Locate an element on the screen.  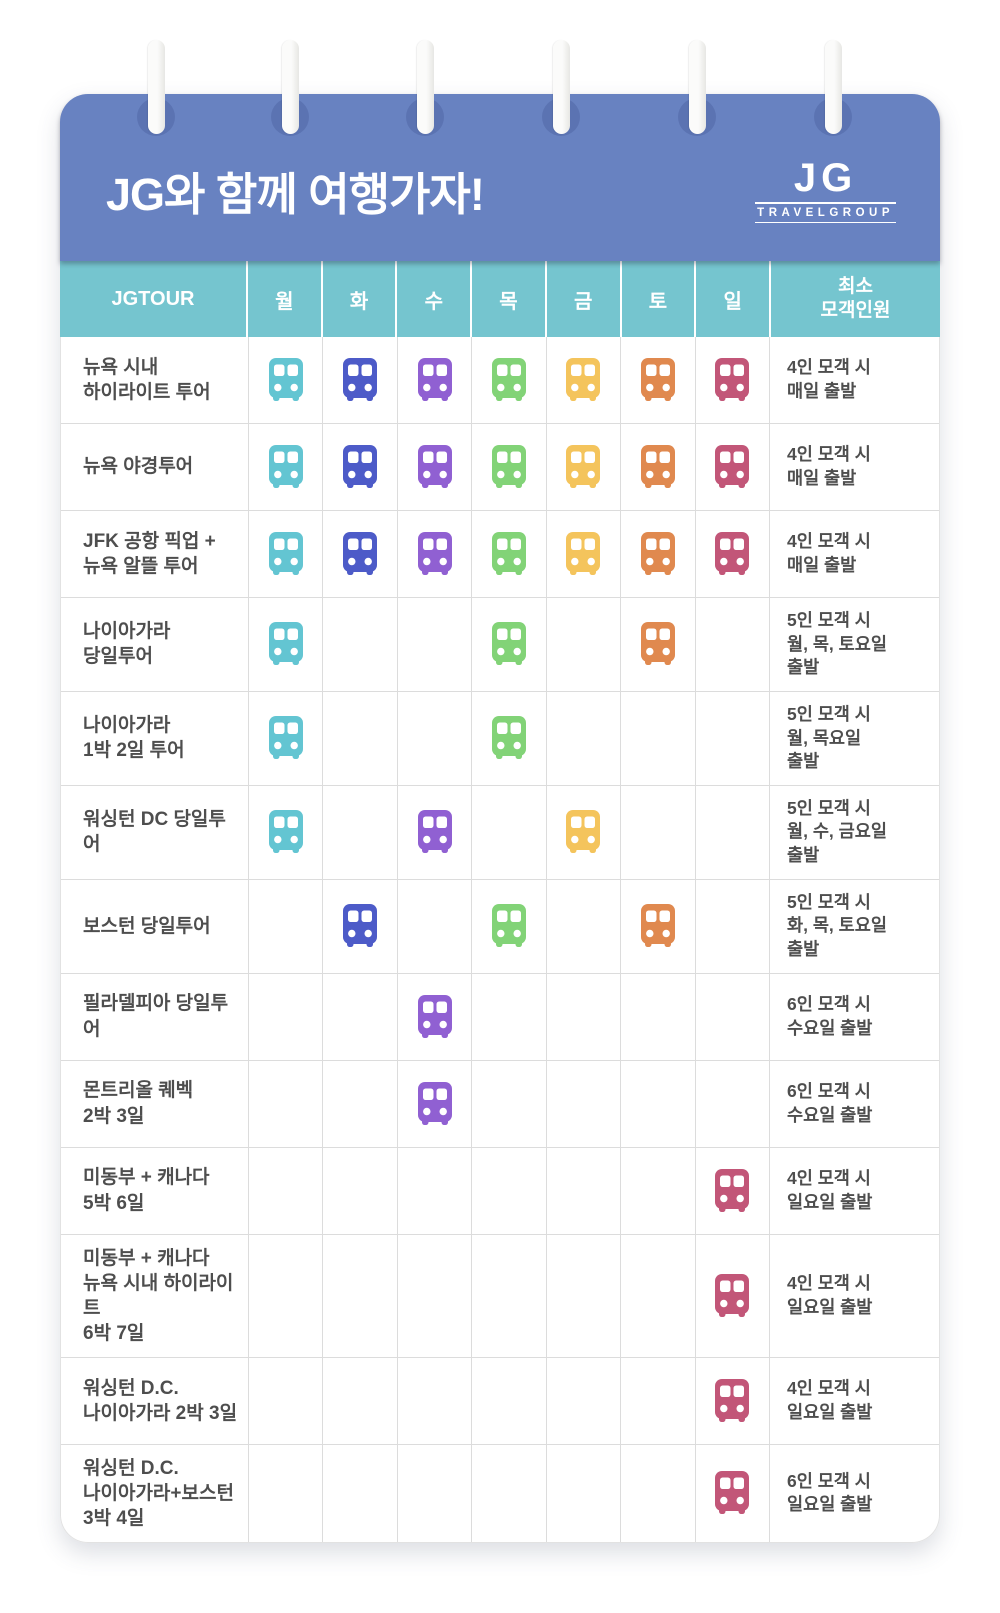
min-pax-cell: 6인 모객 시 수요일 출발 is located at coordinates (854, 1017).